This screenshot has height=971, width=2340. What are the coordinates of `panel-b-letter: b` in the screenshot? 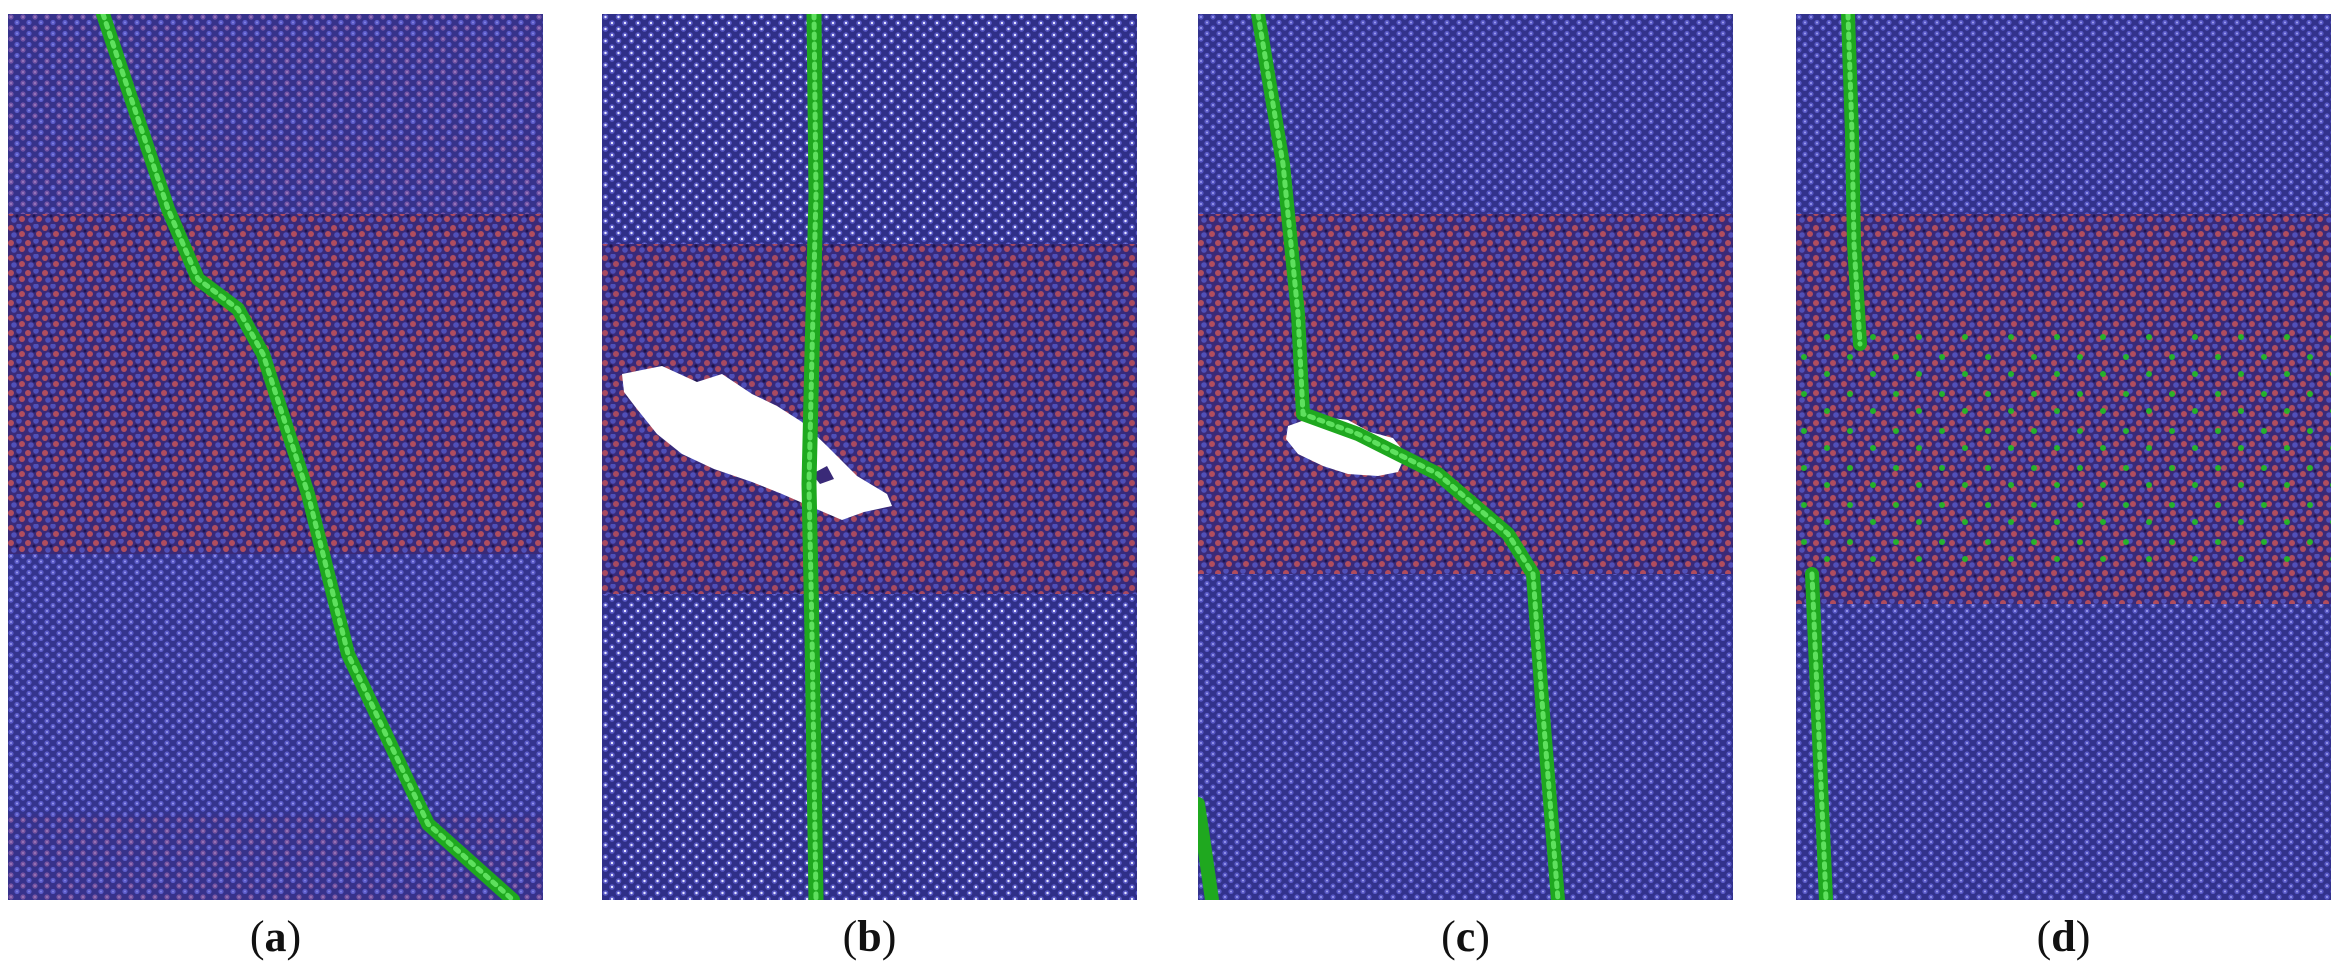 It's located at (869, 936).